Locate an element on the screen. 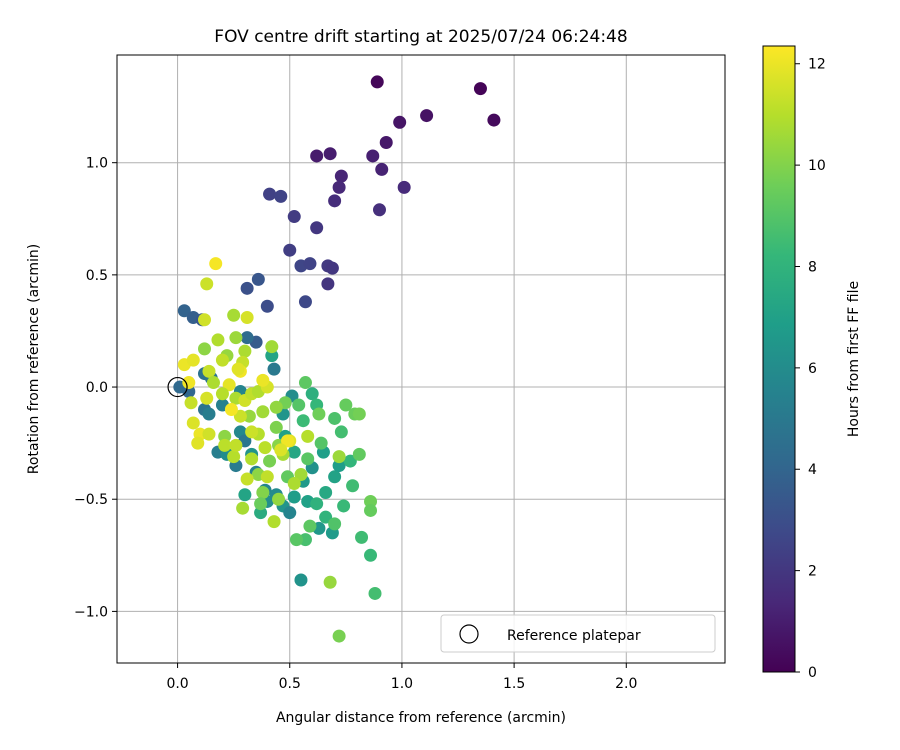 The width and height of the screenshot is (900, 750). x-axis-label: Angular distance from reference (arcmin) is located at coordinates (421, 718).